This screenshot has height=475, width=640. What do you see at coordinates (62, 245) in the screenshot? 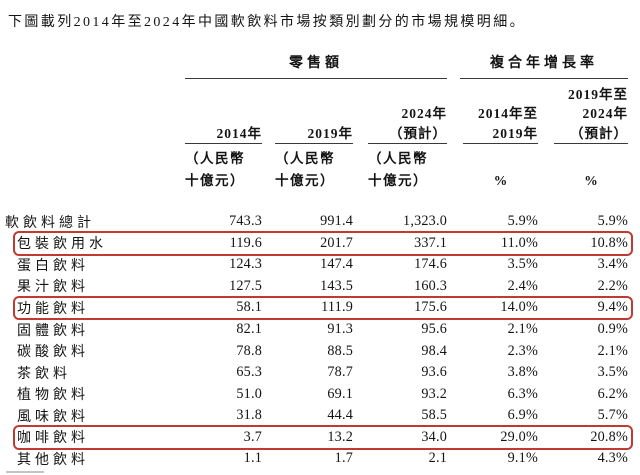
I see `row-category: 包裝飲用水` at bounding box center [62, 245].